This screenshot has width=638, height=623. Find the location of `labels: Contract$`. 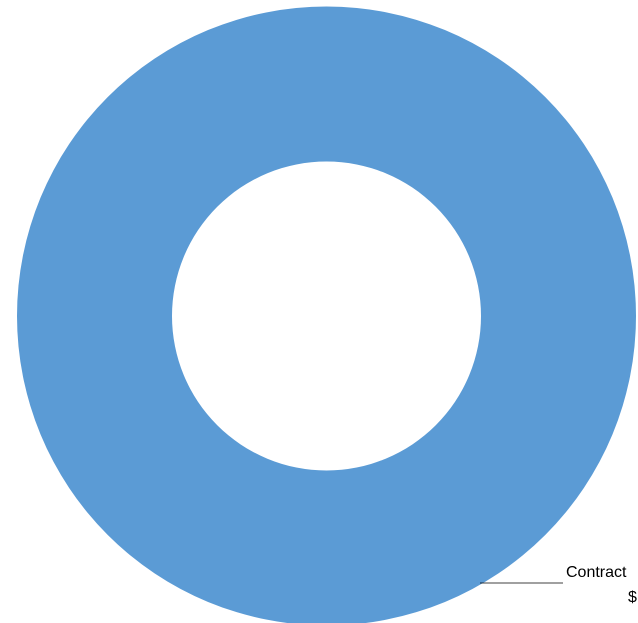

labels: Contract$ is located at coordinates (558, 585).